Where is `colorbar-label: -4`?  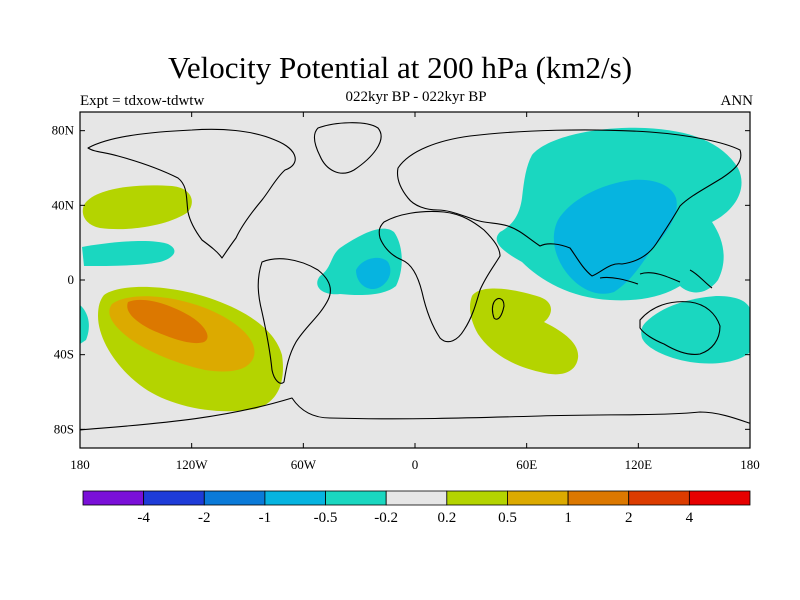 colorbar-label: -4 is located at coordinates (143, 518).